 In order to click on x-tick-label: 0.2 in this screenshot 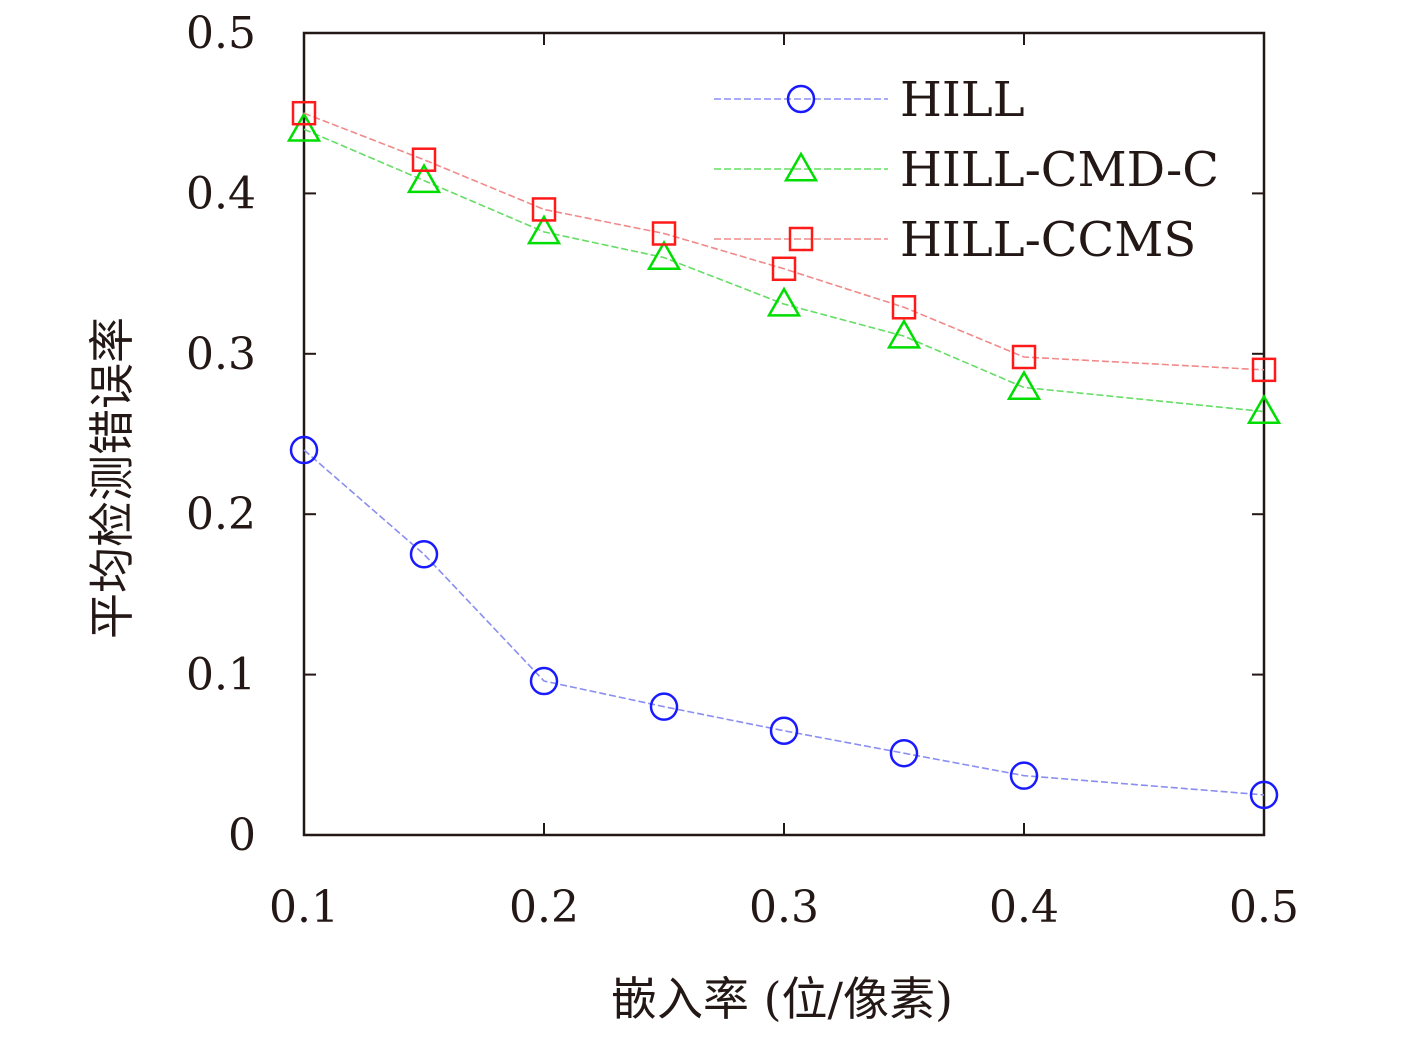, I will do `click(544, 907)`.